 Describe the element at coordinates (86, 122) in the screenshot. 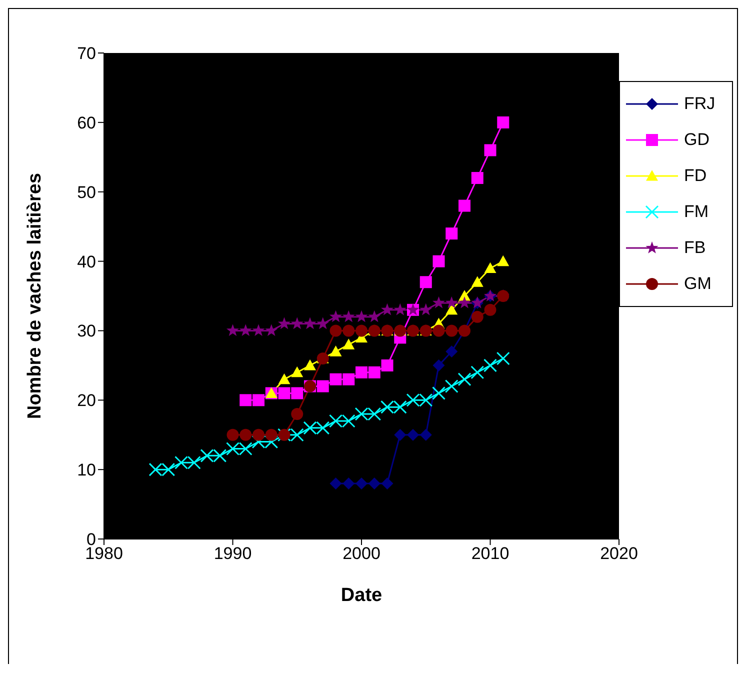

I see `y-tick-label: 60` at that location.